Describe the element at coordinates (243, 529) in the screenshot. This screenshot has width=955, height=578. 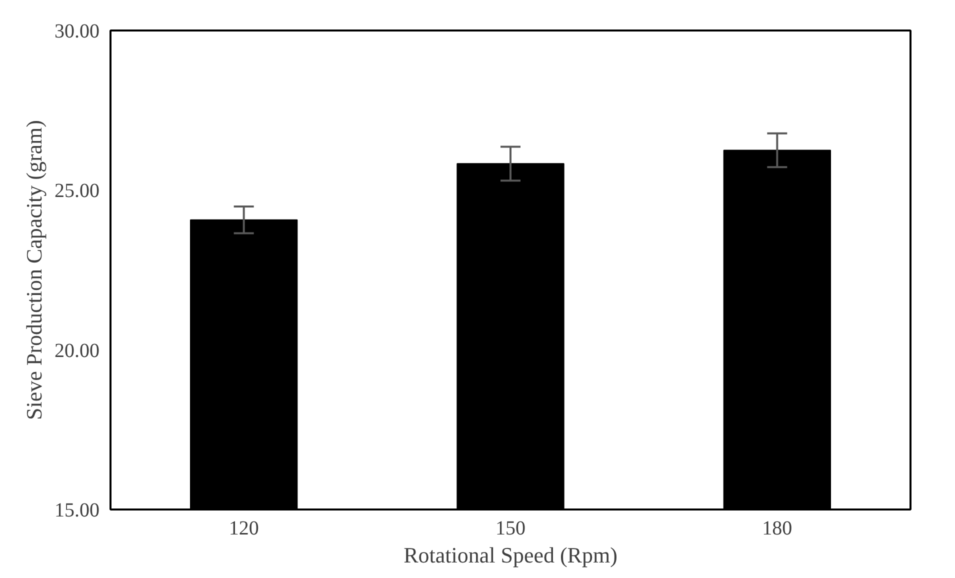
I see `x-tick-label: 120` at that location.